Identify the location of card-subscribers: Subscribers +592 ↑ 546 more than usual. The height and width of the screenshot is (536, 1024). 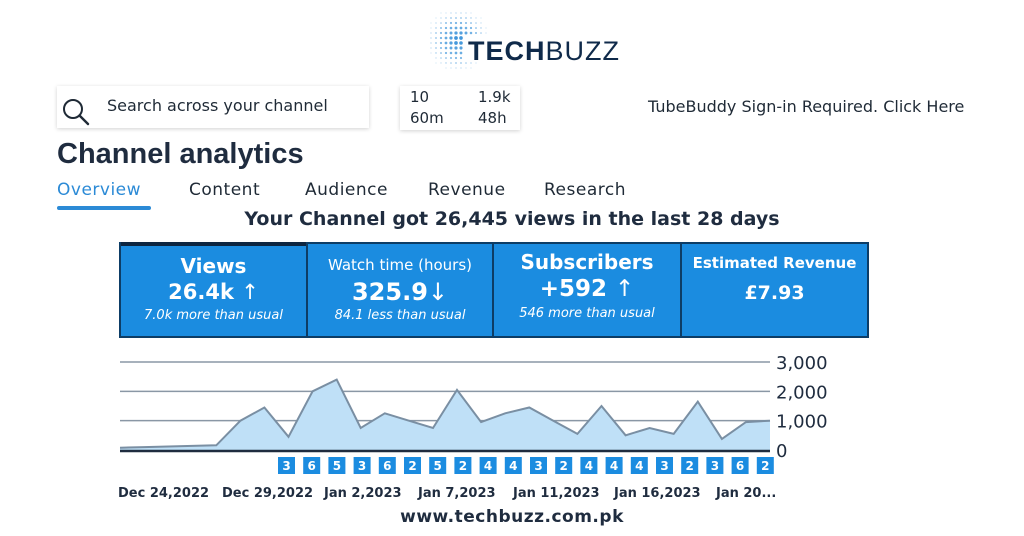
(588, 290).